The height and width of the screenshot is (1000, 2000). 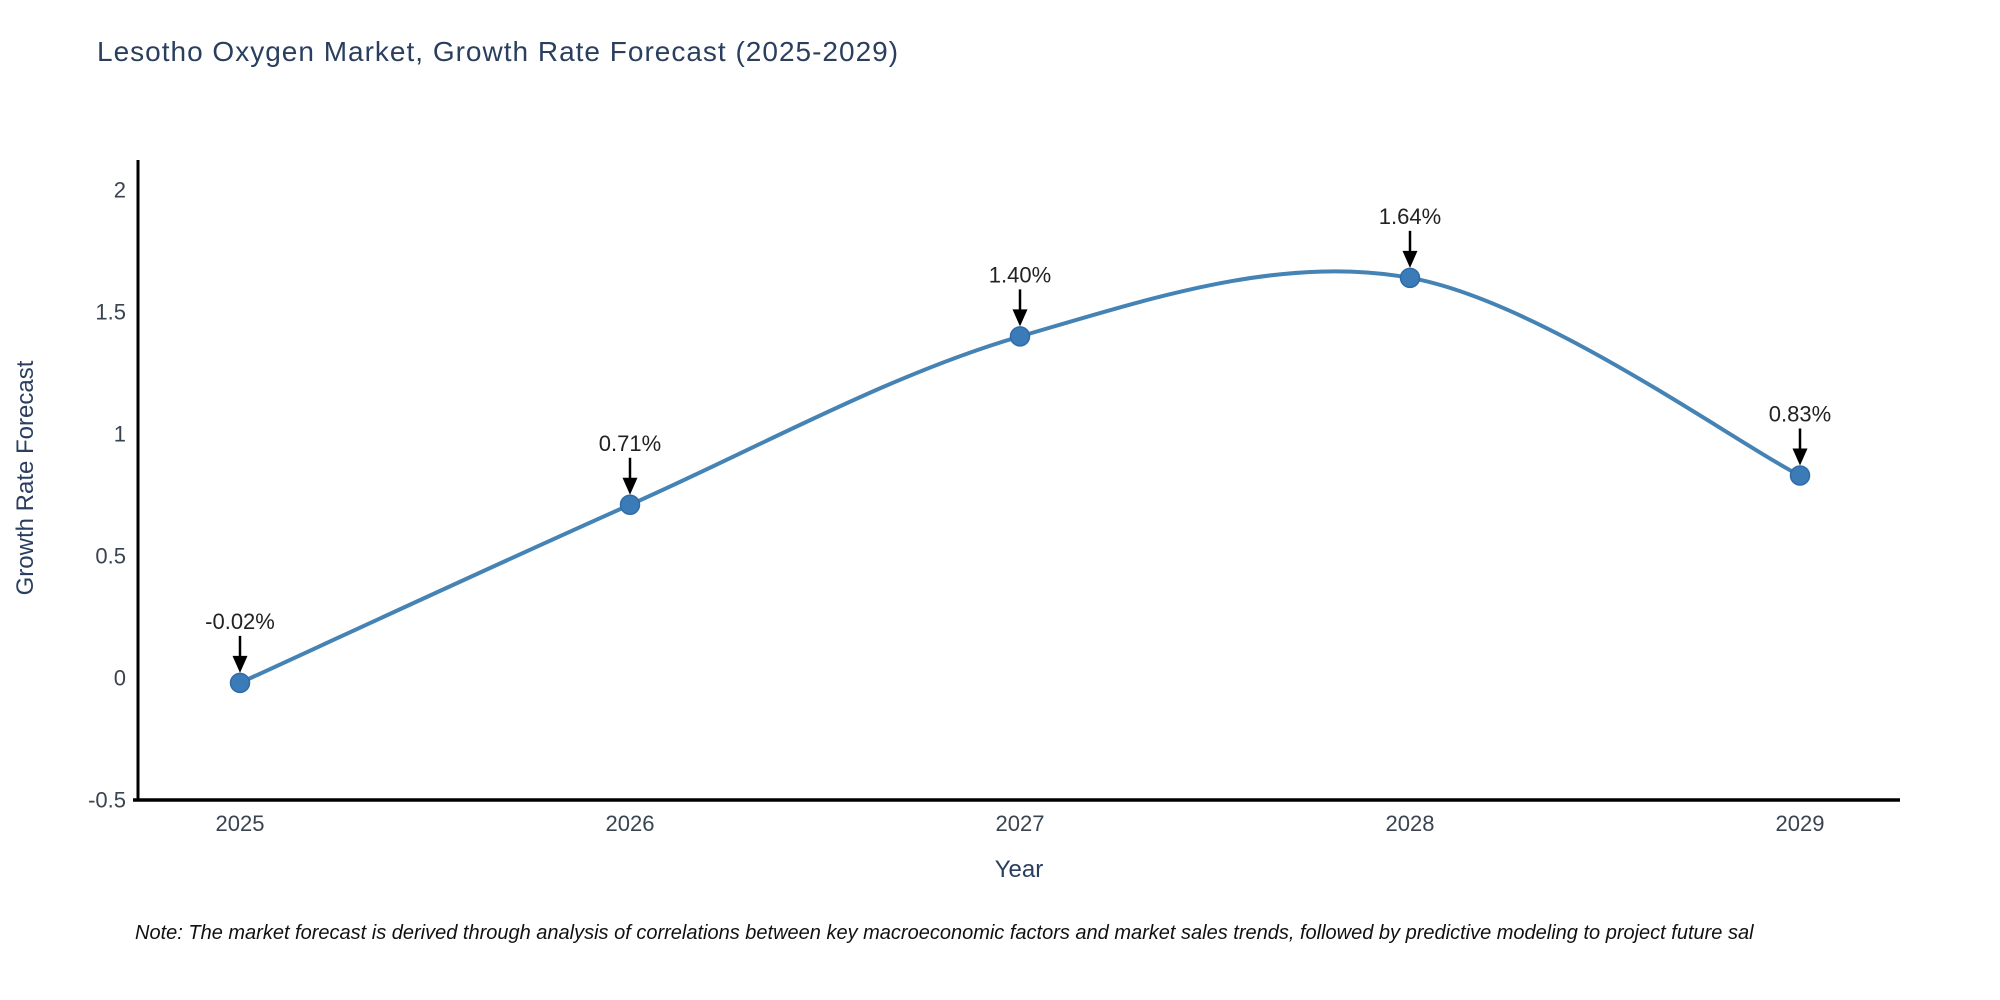 What do you see at coordinates (240, 823) in the screenshot?
I see `x-tick-label: 2025` at bounding box center [240, 823].